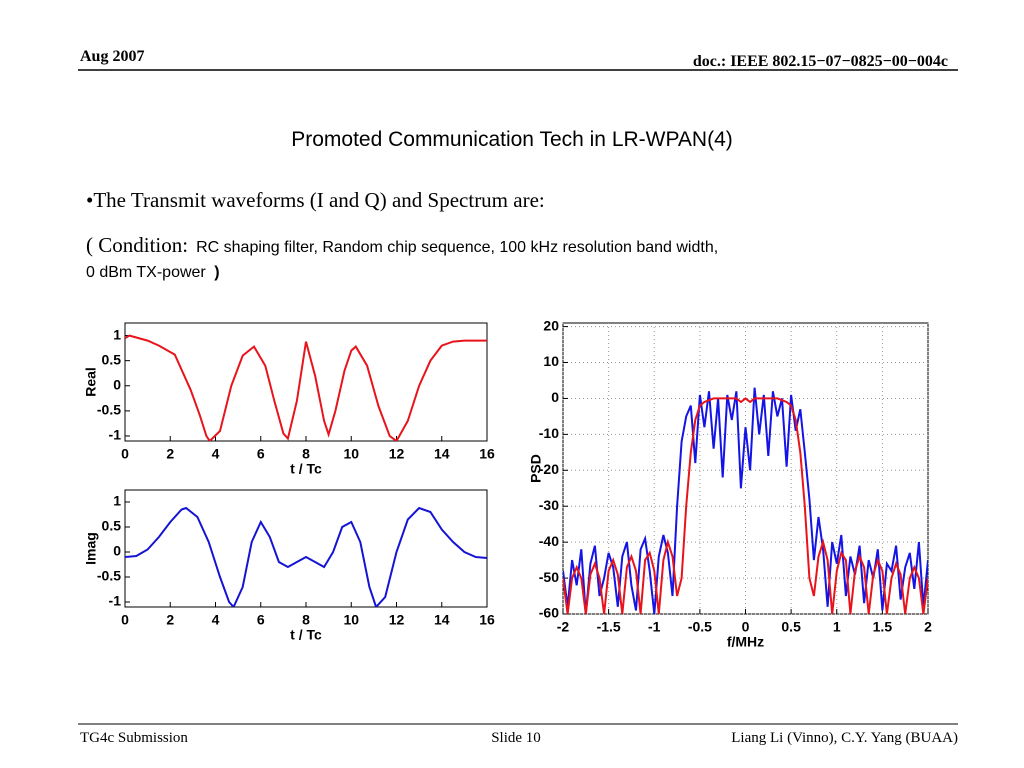 This screenshot has height=768, width=1024. Describe the element at coordinates (91, 548) in the screenshot. I see `y-axis-label: Imag` at that location.